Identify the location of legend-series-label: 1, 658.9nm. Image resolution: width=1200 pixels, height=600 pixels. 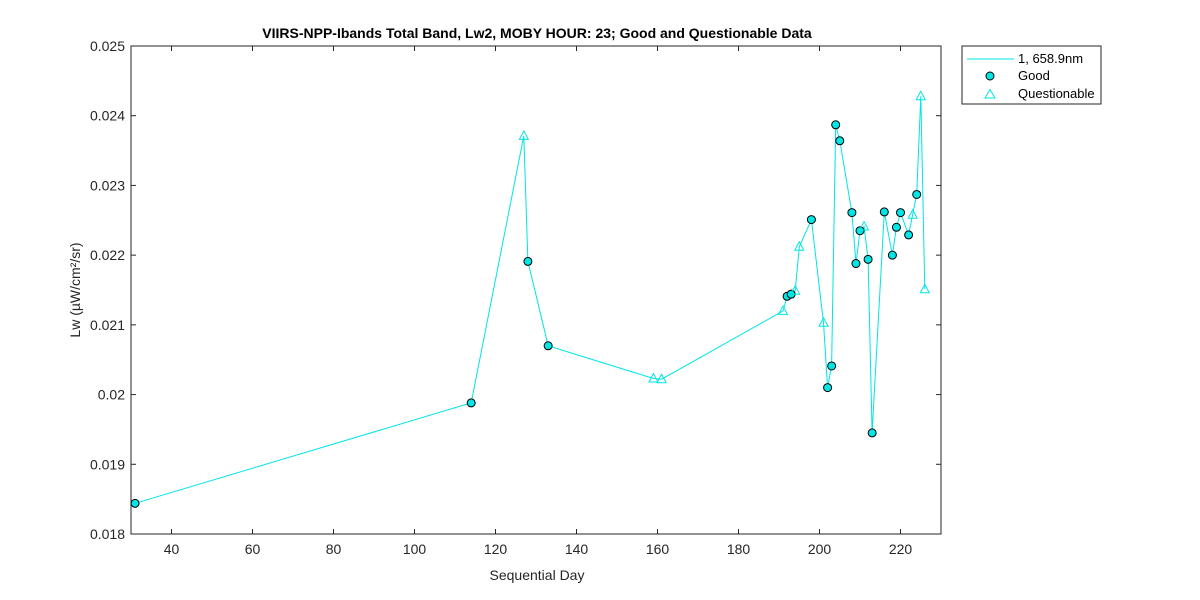
(1050, 58).